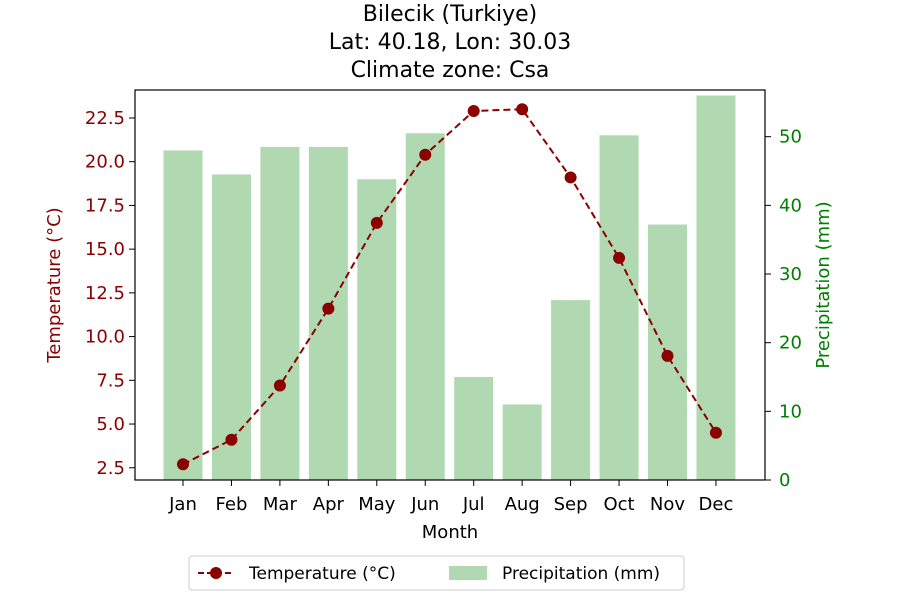 The width and height of the screenshot is (900, 600). What do you see at coordinates (54, 285) in the screenshot?
I see `left-axis-label: Temperature (°C)` at bounding box center [54, 285].